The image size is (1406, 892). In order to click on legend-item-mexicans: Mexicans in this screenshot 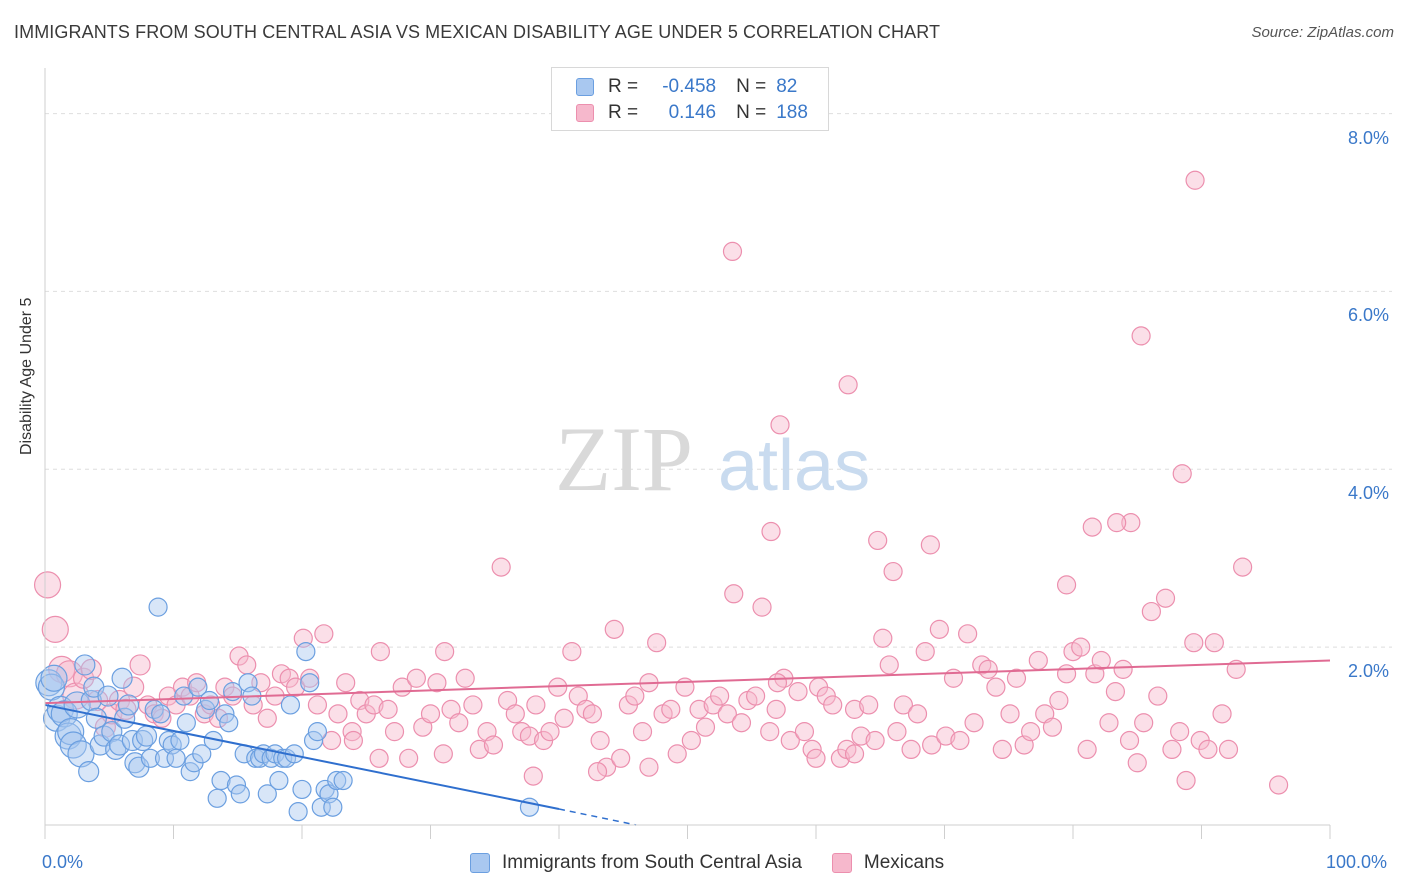, I will do `click(887, 863)`.